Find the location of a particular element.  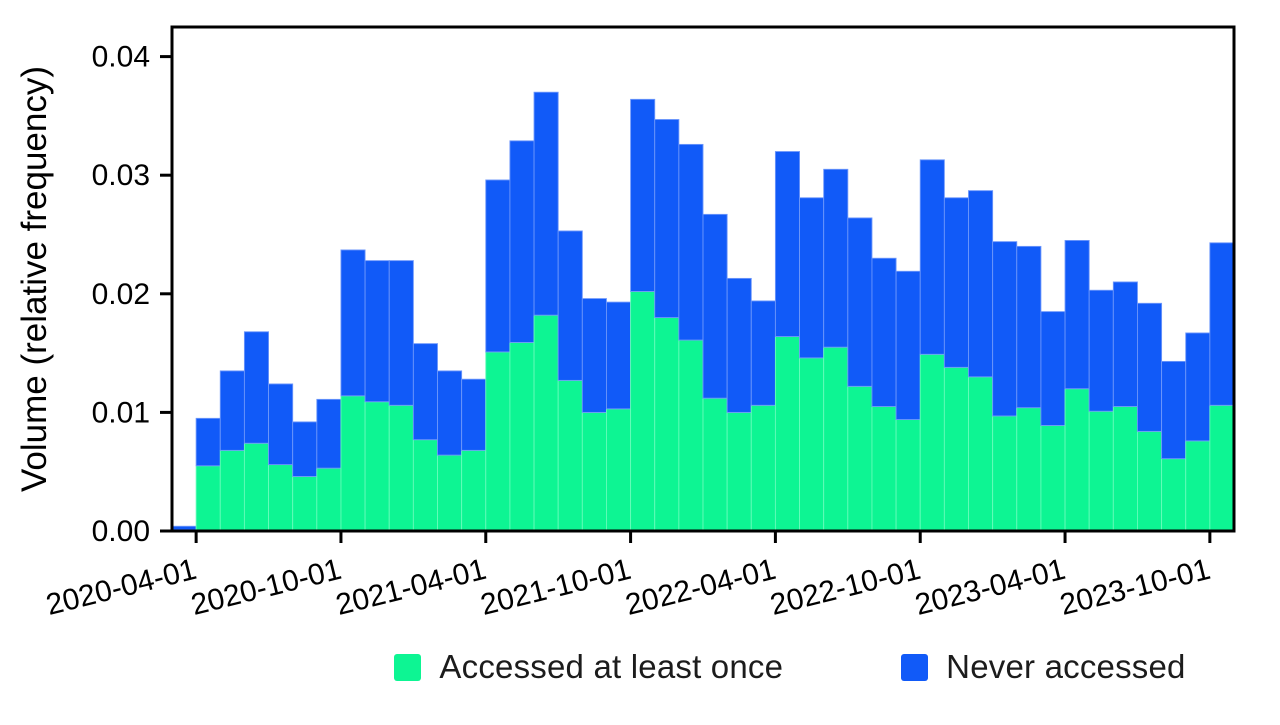

legend-label-accessed: Accessed at least once is located at coordinates (611, 666).